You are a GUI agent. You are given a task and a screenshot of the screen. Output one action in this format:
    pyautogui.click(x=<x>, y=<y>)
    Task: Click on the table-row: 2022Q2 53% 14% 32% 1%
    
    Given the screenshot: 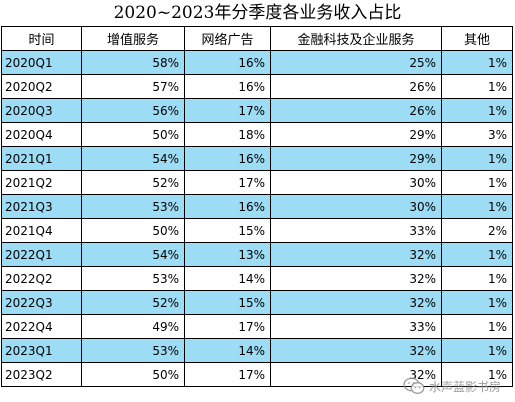 What is the action you would take?
    pyautogui.click(x=257, y=278)
    